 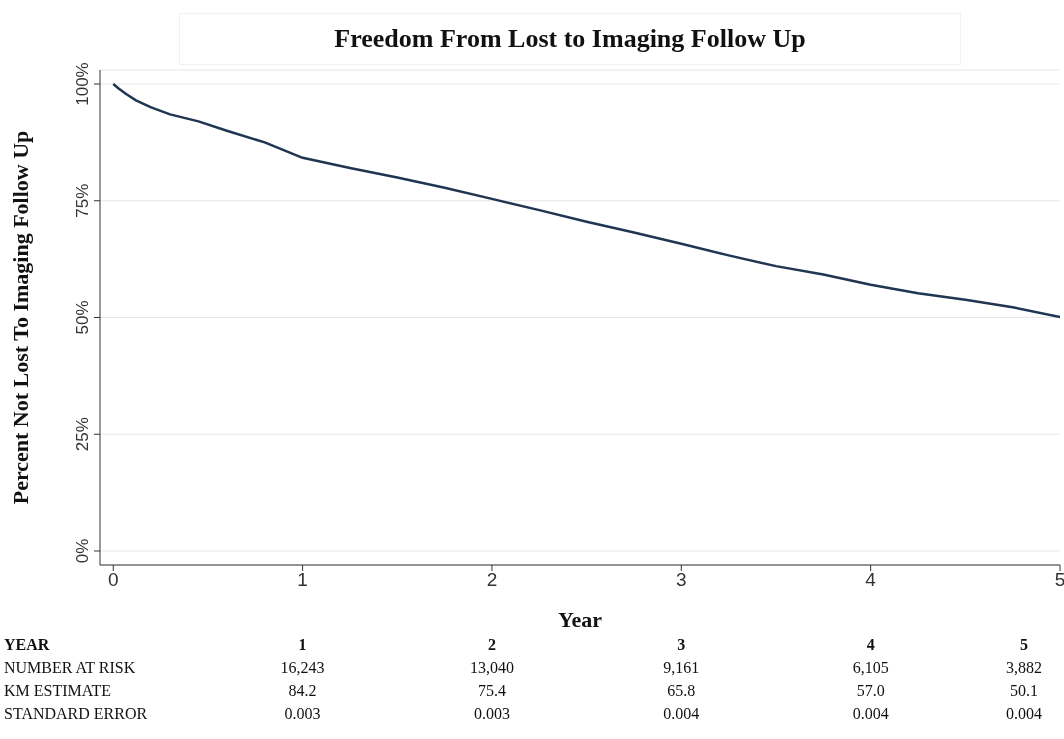 What do you see at coordinates (870, 691) in the screenshot?
I see `text: 57.0` at bounding box center [870, 691].